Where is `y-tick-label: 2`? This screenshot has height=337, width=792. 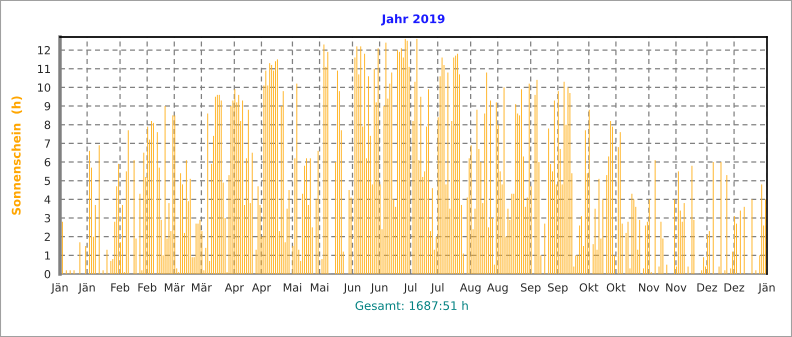
y-tick-label: 2 is located at coordinates (47, 236).